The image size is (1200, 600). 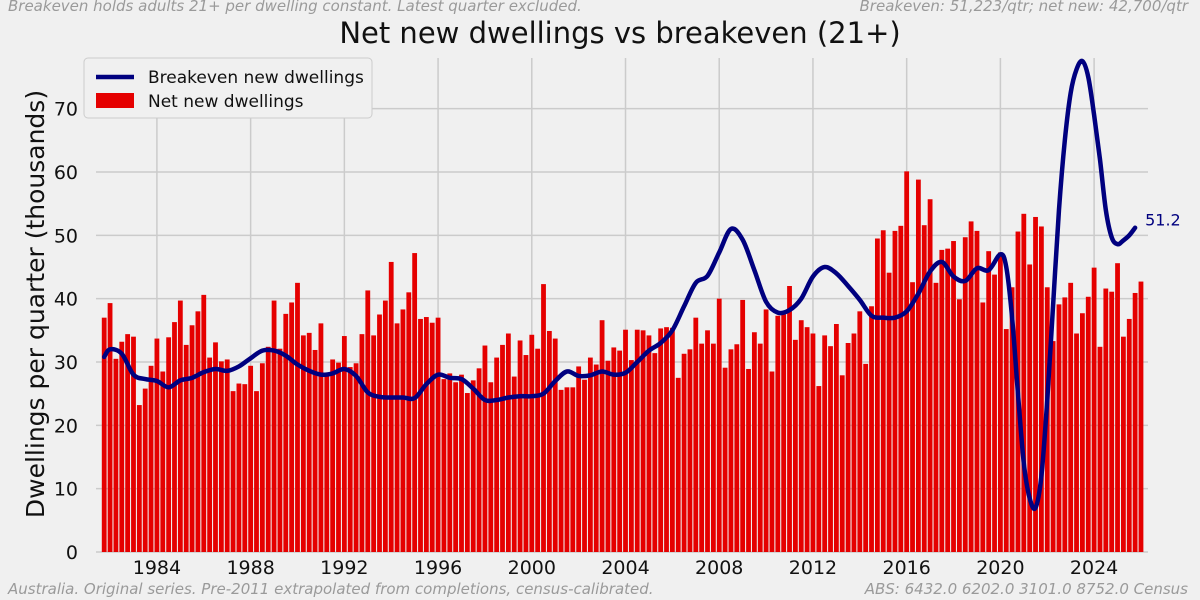 I want to click on x-tick-label: 1988, so click(x=250, y=568).